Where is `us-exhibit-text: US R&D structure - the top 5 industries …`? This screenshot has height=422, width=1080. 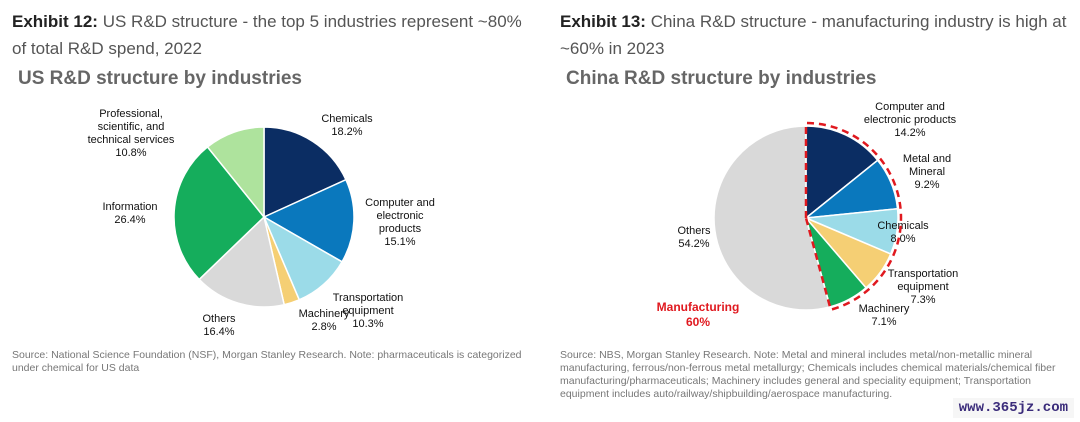 us-exhibit-text: US R&D structure - the top 5 industries … is located at coordinates (267, 35).